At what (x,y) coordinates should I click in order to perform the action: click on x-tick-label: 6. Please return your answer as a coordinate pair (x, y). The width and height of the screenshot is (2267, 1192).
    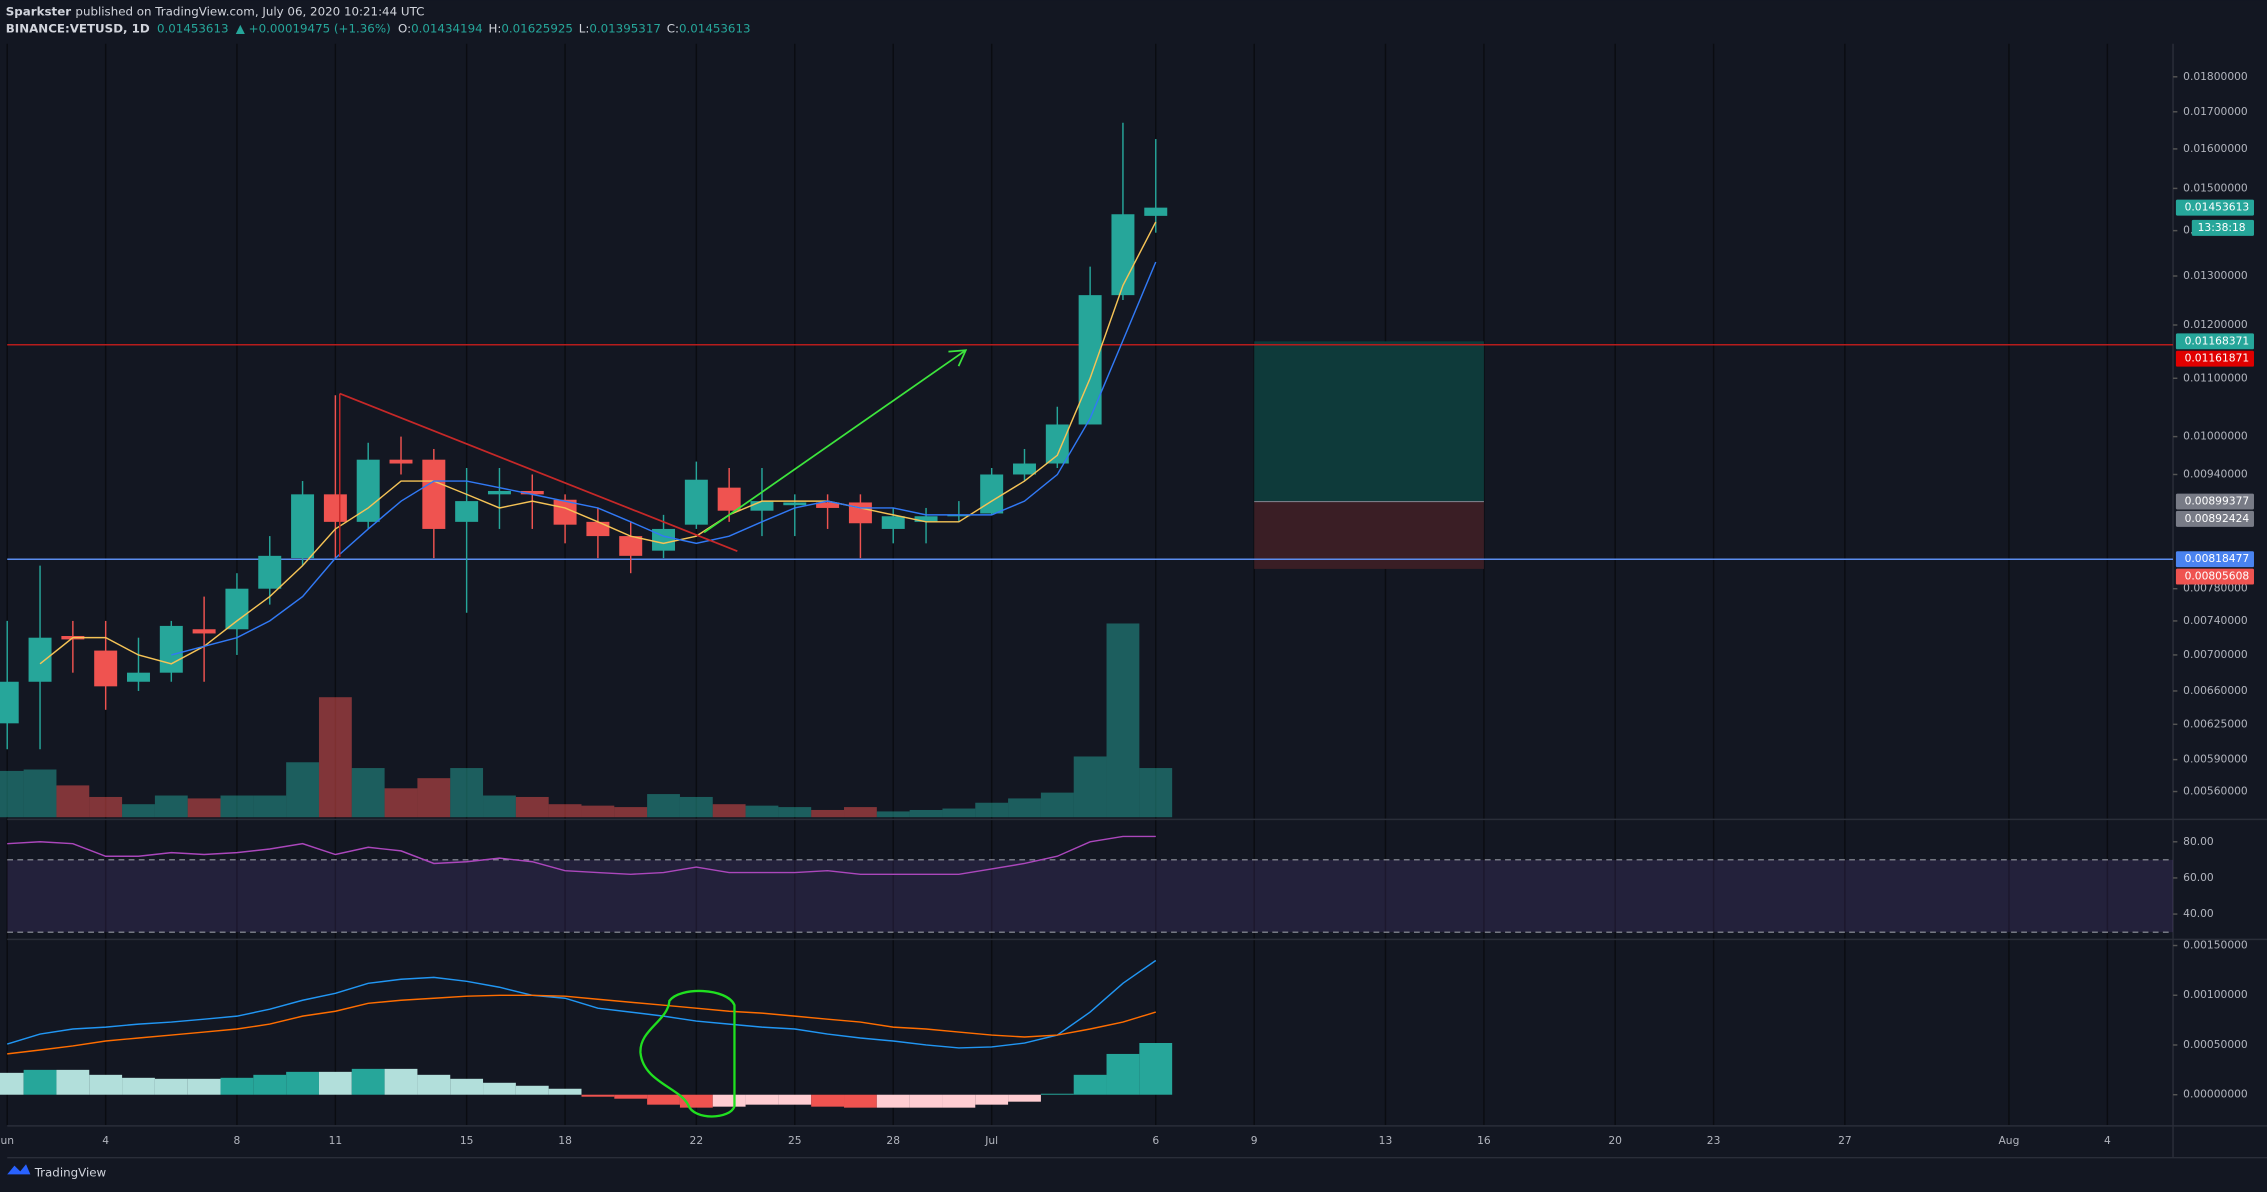
    Looking at the image, I should click on (1155, 1140).